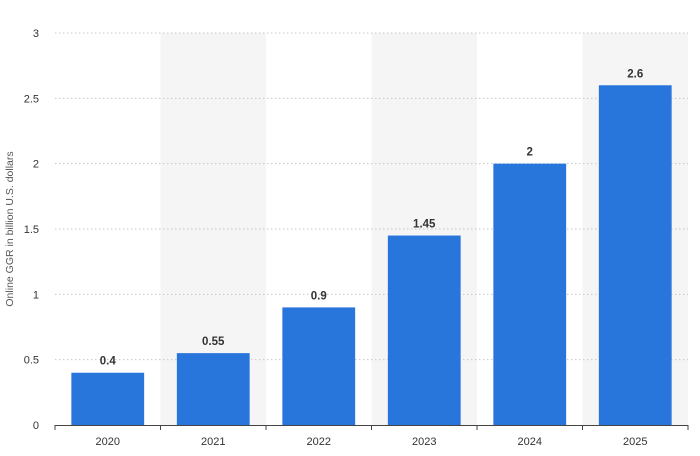  Describe the element at coordinates (372, 442) in the screenshot. I see `x-axis-ticks: 2020 2021 2022 2023 2024 2025` at that location.